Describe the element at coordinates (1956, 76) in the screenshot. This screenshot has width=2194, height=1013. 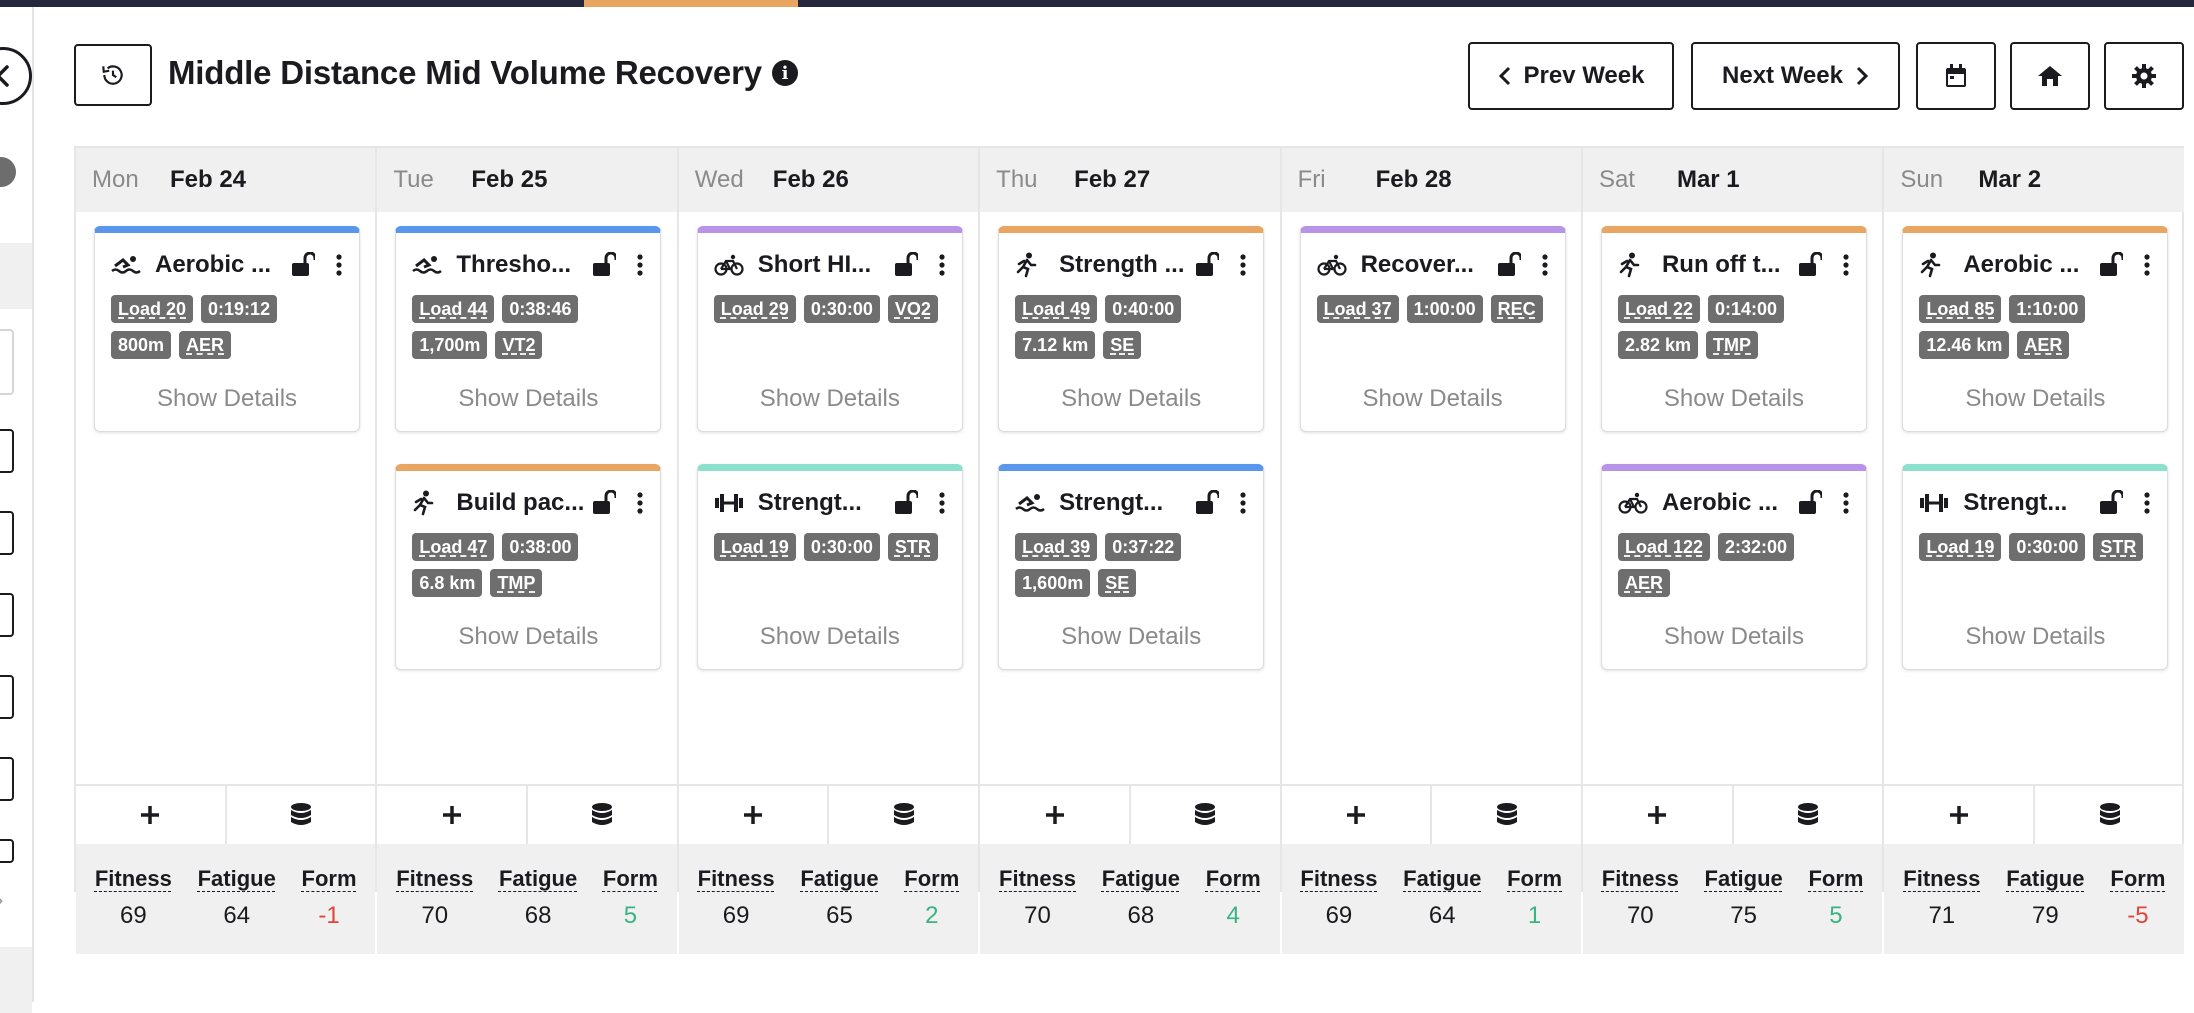
I see `calendar-button` at that location.